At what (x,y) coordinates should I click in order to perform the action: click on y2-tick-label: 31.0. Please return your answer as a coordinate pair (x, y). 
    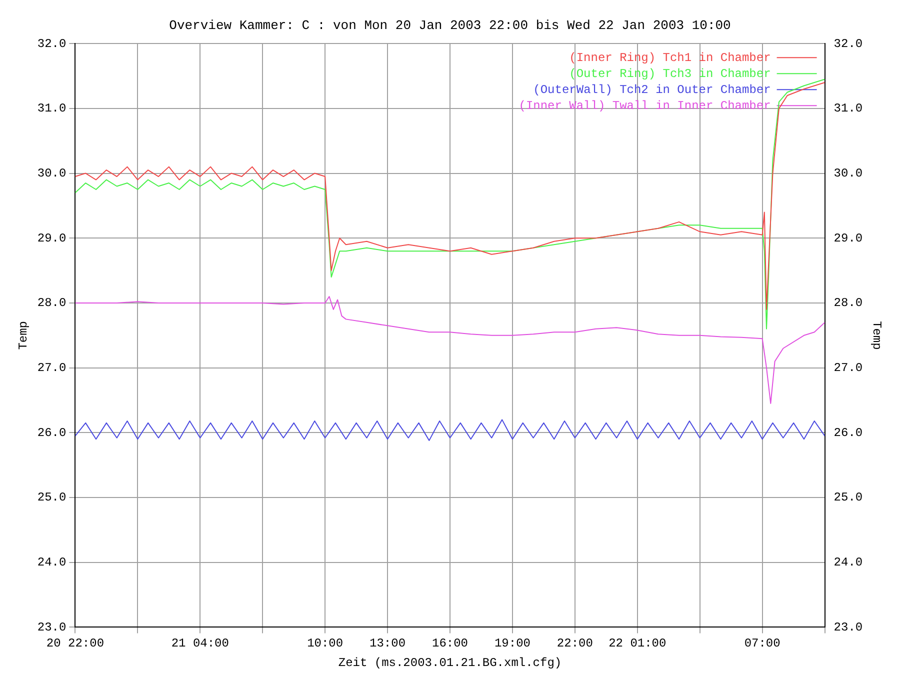
    Looking at the image, I should click on (848, 109).